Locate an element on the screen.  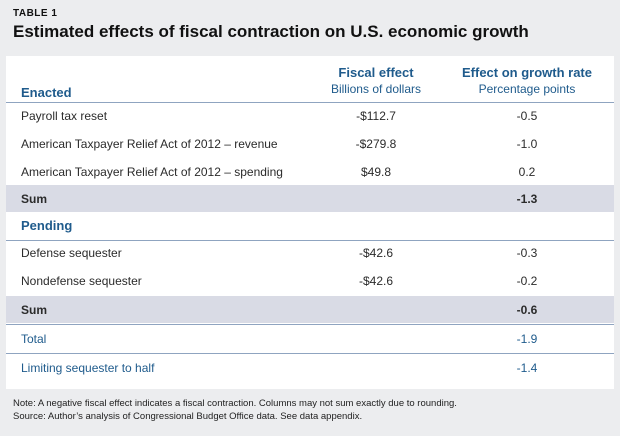
row-name: Payroll tax reset is located at coordinates (64, 116).